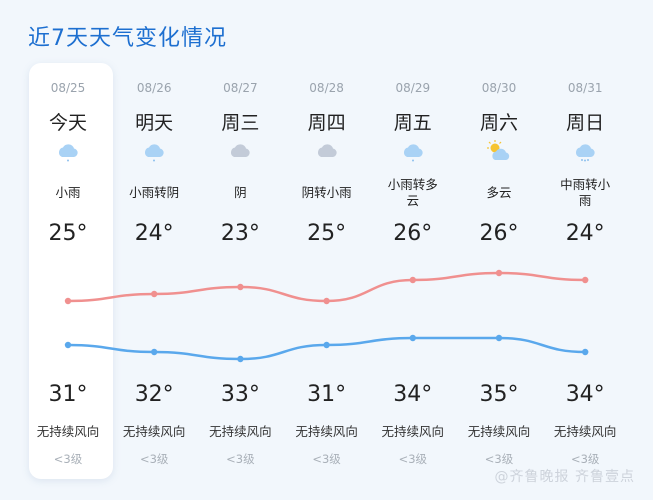  I want to click on condition-label: 中雨转小雨, so click(585, 192).